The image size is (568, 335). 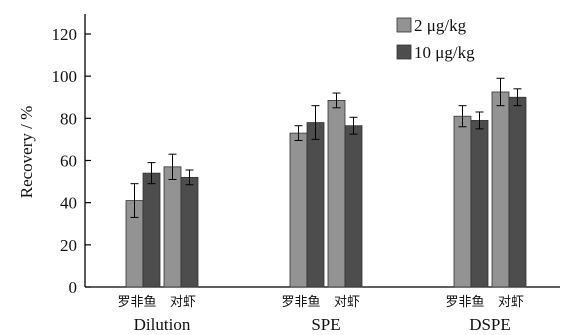 What do you see at coordinates (68, 118) in the screenshot?
I see `y-tick-label: 80` at bounding box center [68, 118].